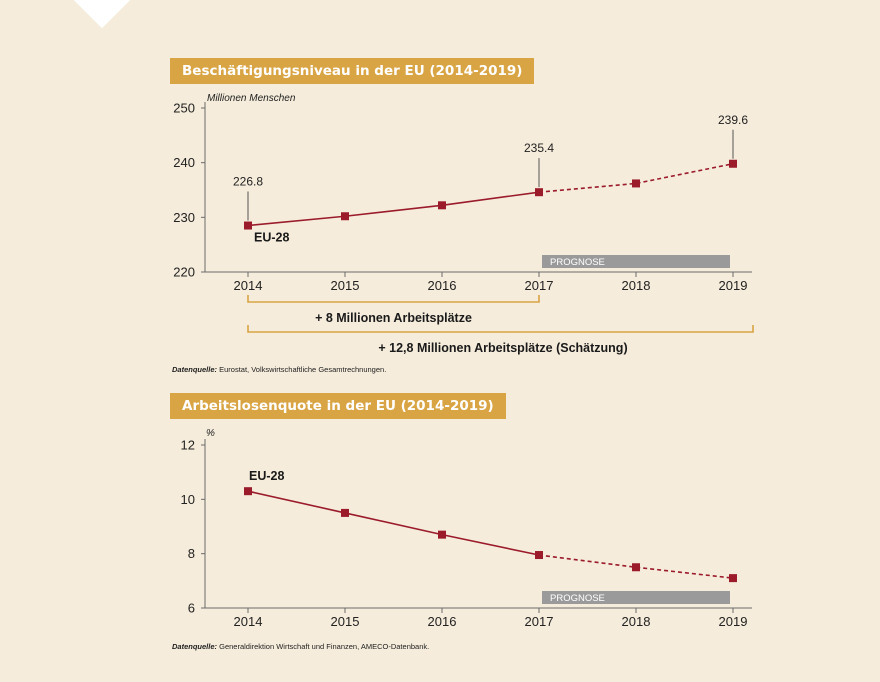 Image resolution: width=880 pixels, height=682 pixels. I want to click on y-axis-unit-label: %, so click(210, 433).